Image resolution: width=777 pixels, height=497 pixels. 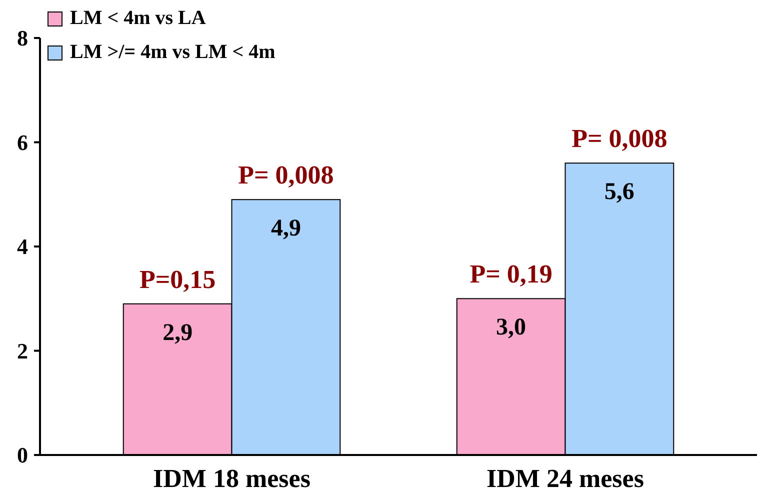 I want to click on x-tick-label: IDM 24 meses, so click(x=565, y=478).